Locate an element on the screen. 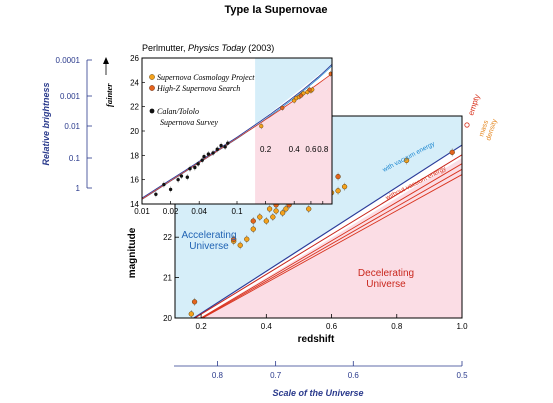 The width and height of the screenshot is (553, 403). empty-label: empty is located at coordinates (473, 105).